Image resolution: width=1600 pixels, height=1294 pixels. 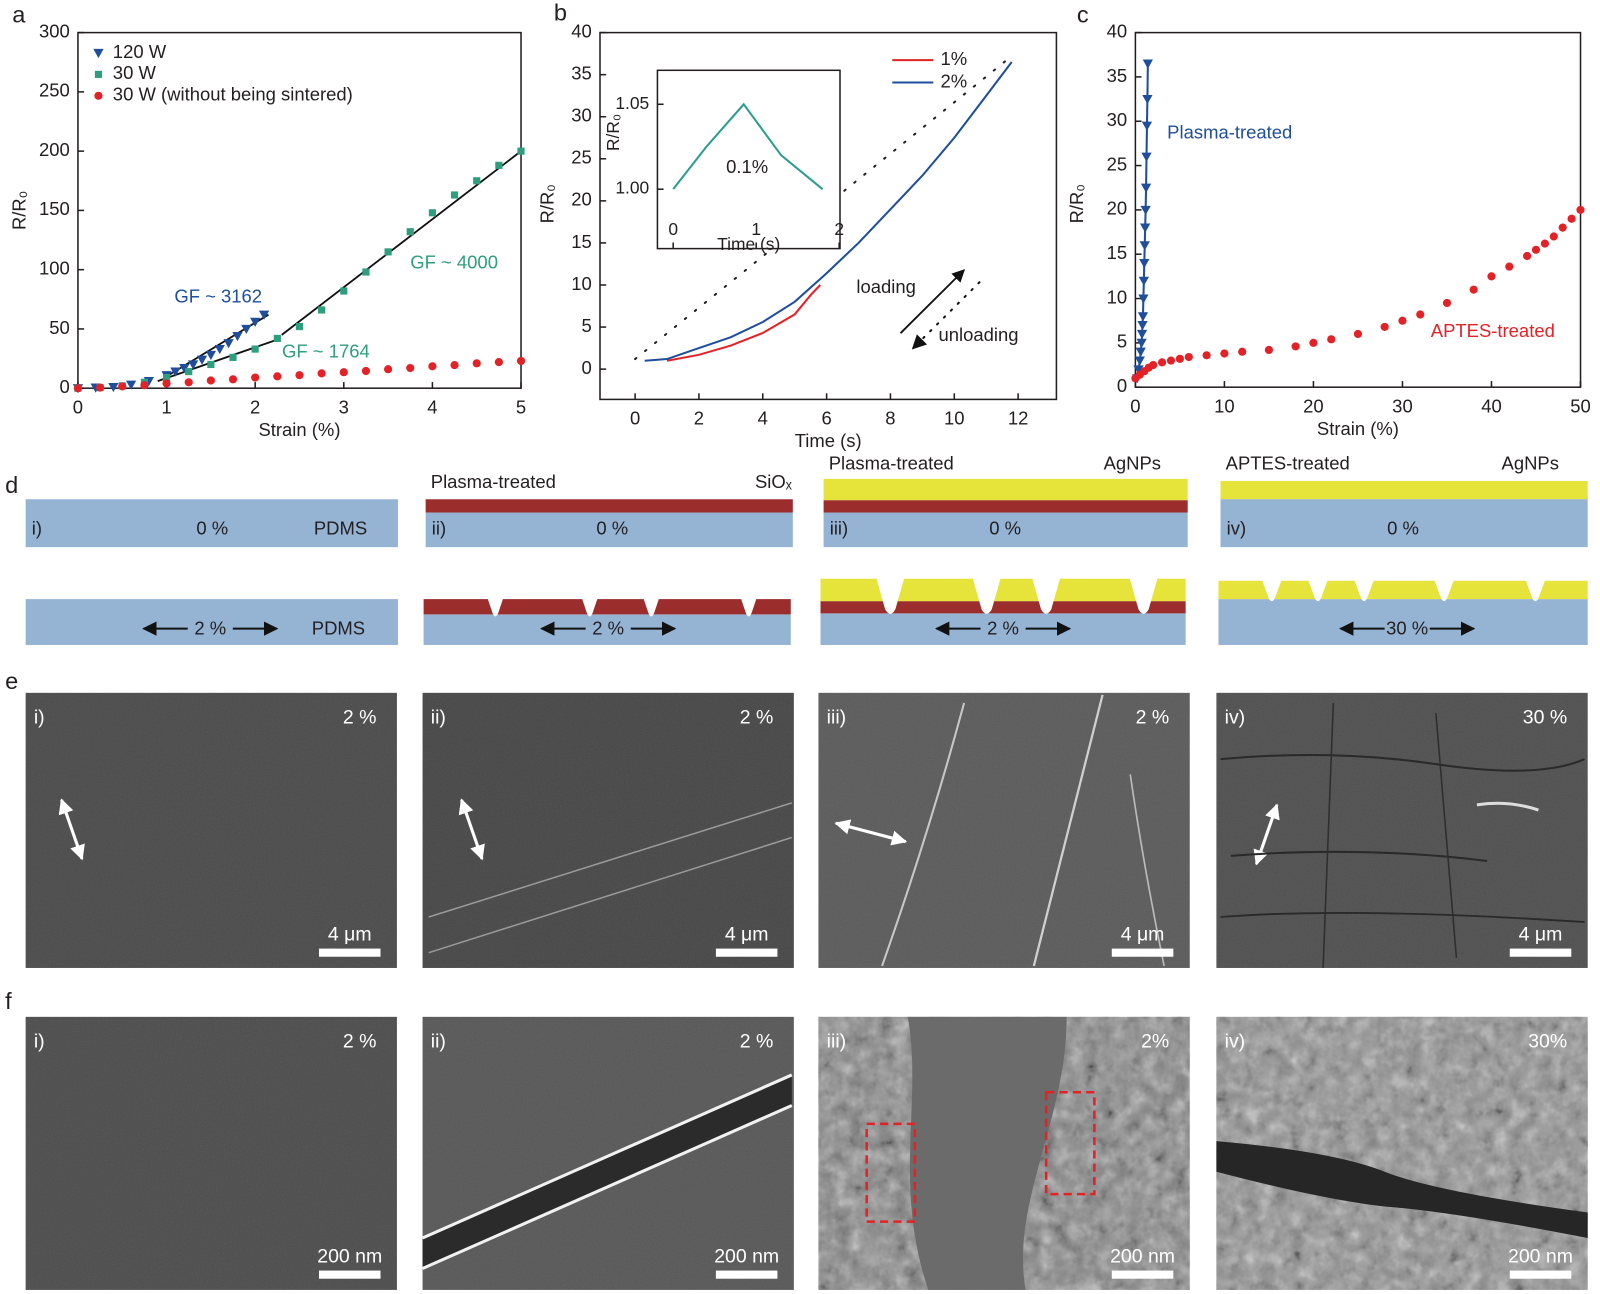 What do you see at coordinates (1407, 628) in the screenshot?
I see `strain-label: 30 %` at bounding box center [1407, 628].